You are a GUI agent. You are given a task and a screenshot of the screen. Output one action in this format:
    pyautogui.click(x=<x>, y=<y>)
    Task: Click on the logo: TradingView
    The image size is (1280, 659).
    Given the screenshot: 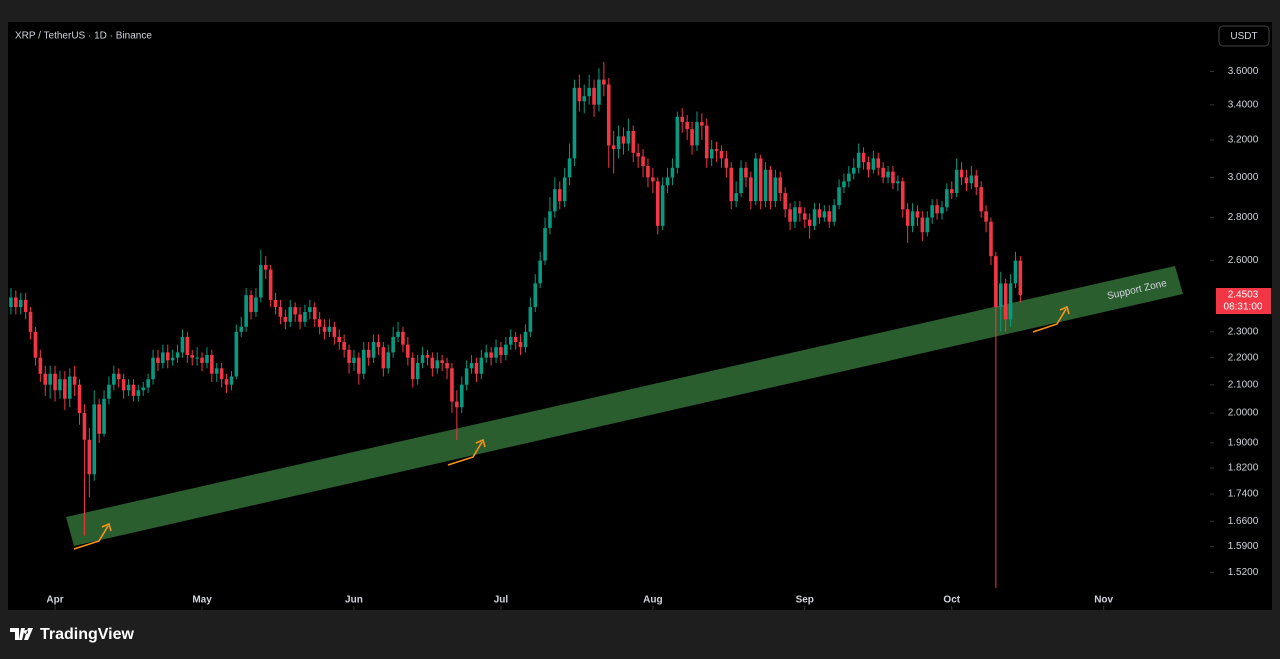 What is the action you would take?
    pyautogui.click(x=72, y=634)
    